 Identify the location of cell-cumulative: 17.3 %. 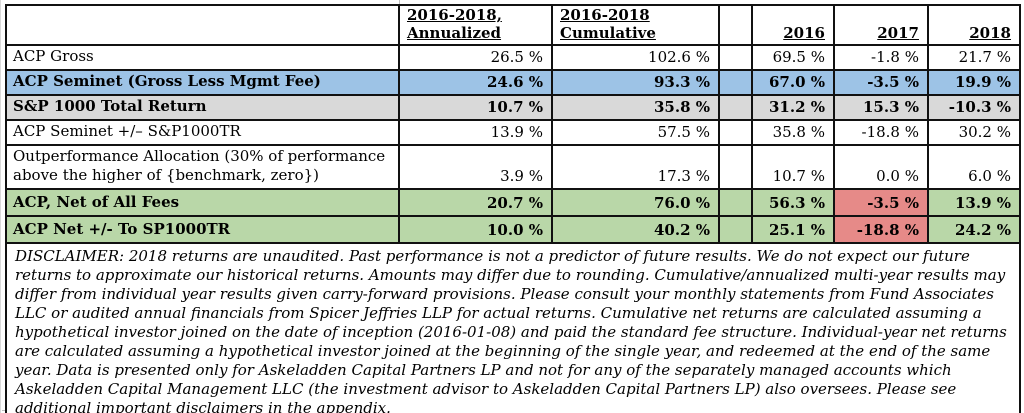
(635, 167).